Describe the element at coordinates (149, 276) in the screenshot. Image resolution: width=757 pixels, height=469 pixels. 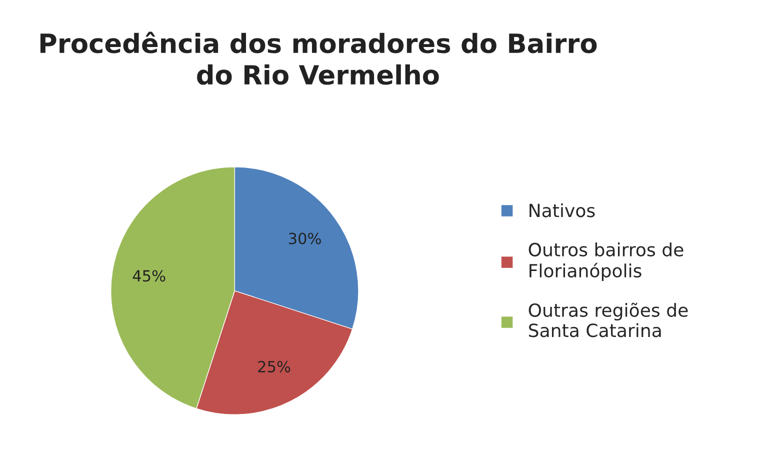
I see `data-label: 45%` at that location.